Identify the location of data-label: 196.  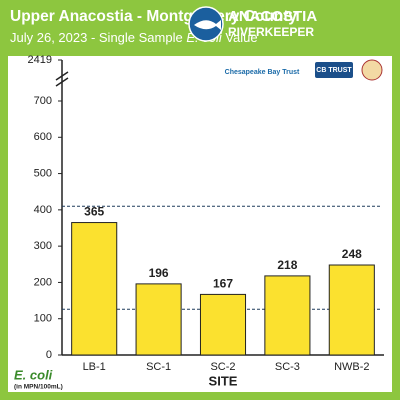
(159, 273).